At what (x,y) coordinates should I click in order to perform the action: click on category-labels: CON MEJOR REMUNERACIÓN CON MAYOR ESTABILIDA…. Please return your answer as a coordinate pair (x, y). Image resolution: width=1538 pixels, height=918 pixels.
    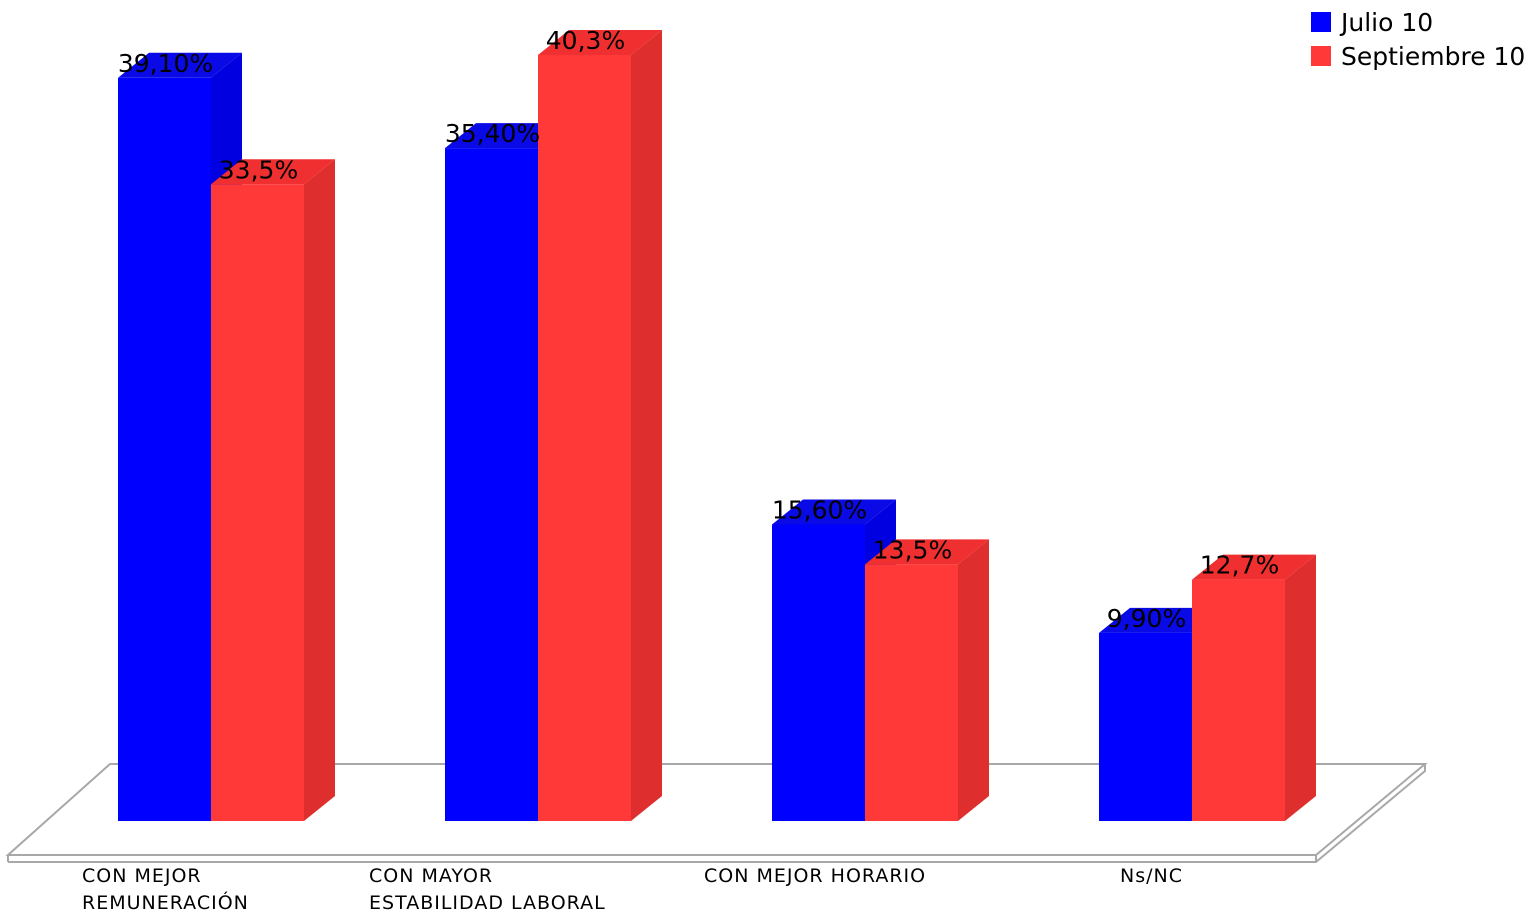
    Looking at the image, I should click on (632, 889).